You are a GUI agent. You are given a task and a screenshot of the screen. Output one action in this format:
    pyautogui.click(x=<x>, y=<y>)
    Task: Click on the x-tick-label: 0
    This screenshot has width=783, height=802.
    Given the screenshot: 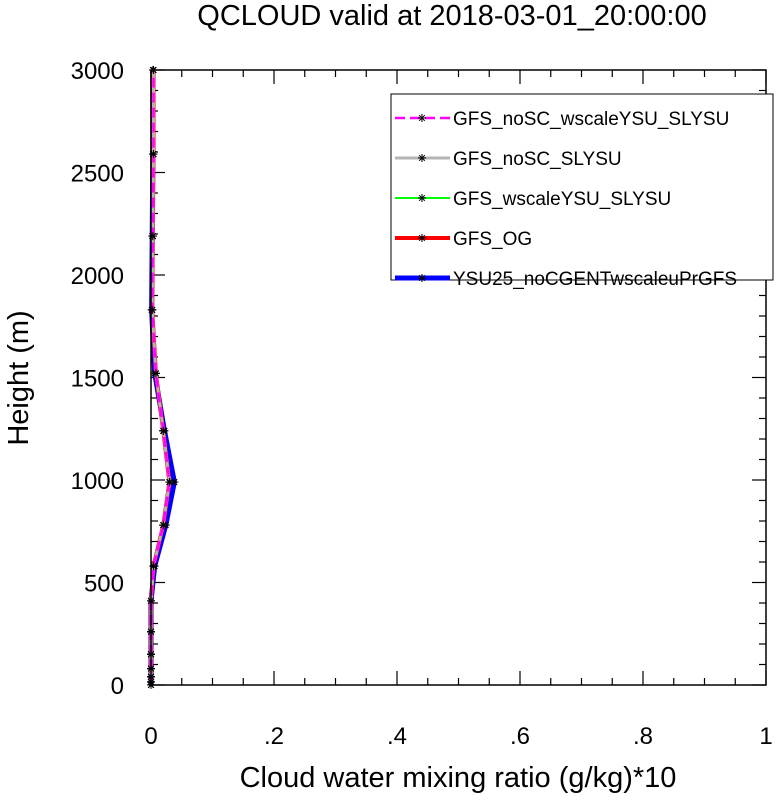 What is the action you would take?
    pyautogui.click(x=150, y=736)
    